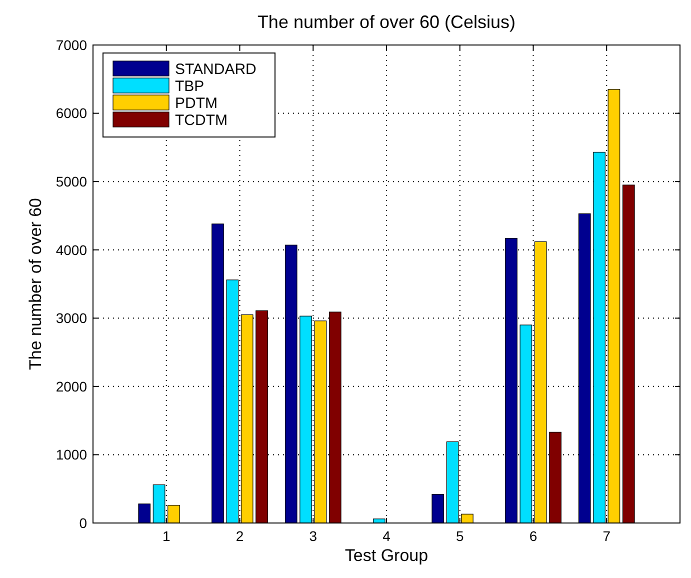 The height and width of the screenshot is (578, 691). Describe the element at coordinates (189, 86) in the screenshot. I see `legend-label: TBP` at that location.